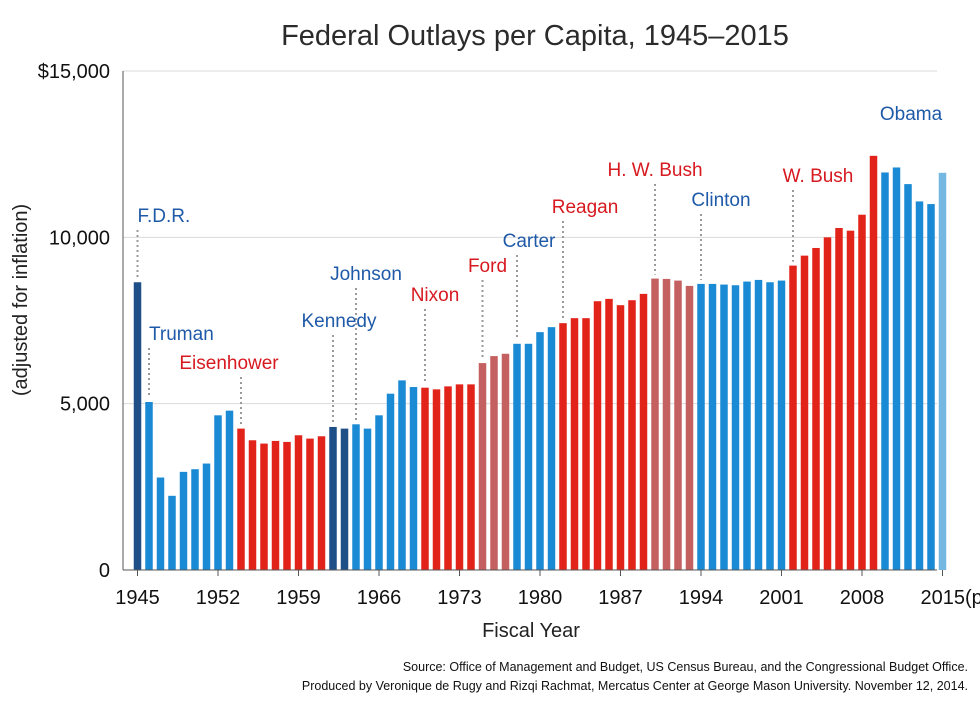  Describe the element at coordinates (735, 427) in the screenshot. I see `bar-1997` at that location.